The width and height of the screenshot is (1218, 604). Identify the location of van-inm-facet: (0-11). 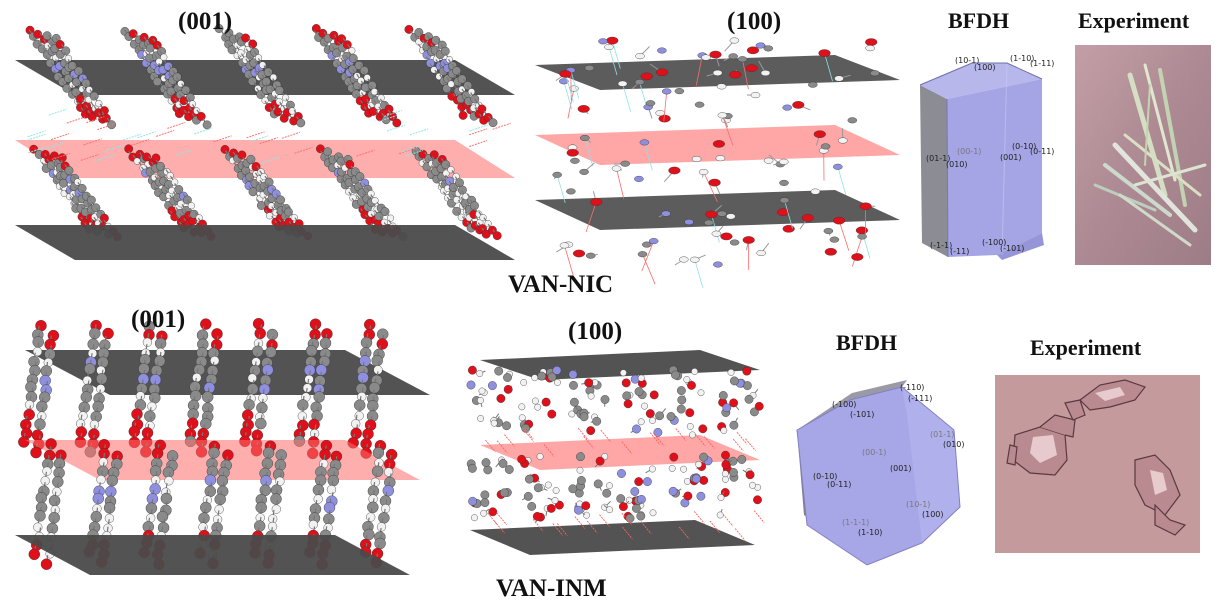
(839, 484).